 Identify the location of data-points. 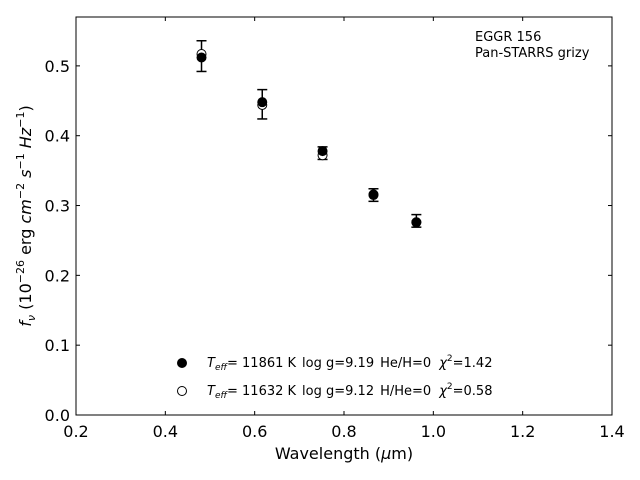
(309, 138).